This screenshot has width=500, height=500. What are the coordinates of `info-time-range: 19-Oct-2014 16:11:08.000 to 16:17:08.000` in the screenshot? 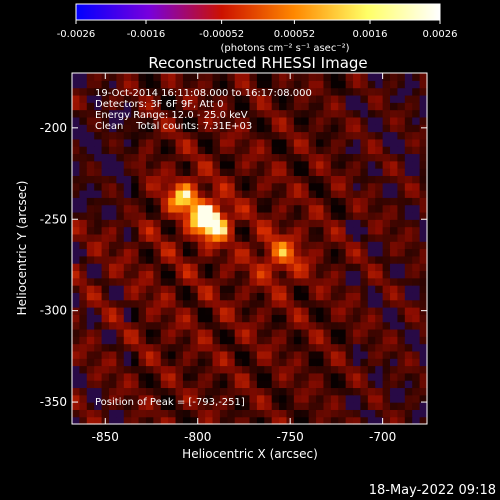 It's located at (203, 93).